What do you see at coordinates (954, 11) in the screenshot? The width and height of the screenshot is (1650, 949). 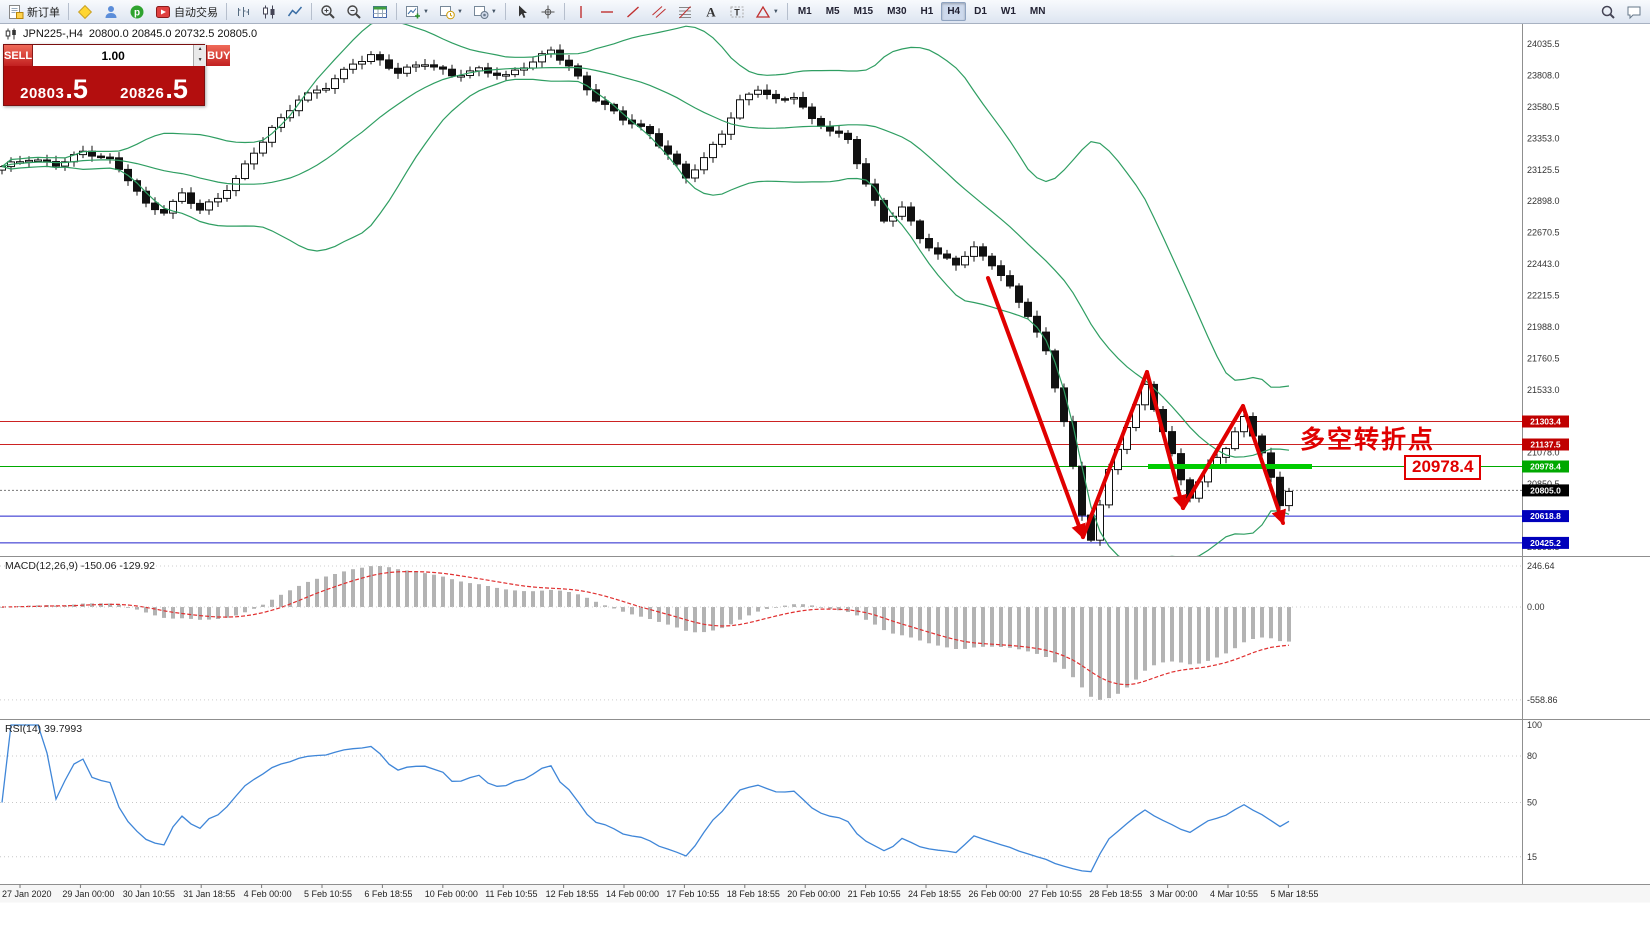 I see `timeframe-H4-button: H4` at bounding box center [954, 11].